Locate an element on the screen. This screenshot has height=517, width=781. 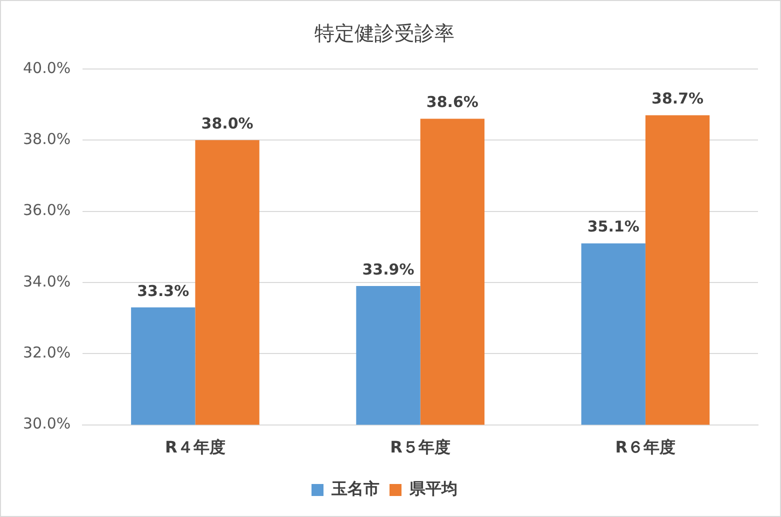
data-label: 33.9% is located at coordinates (388, 269).